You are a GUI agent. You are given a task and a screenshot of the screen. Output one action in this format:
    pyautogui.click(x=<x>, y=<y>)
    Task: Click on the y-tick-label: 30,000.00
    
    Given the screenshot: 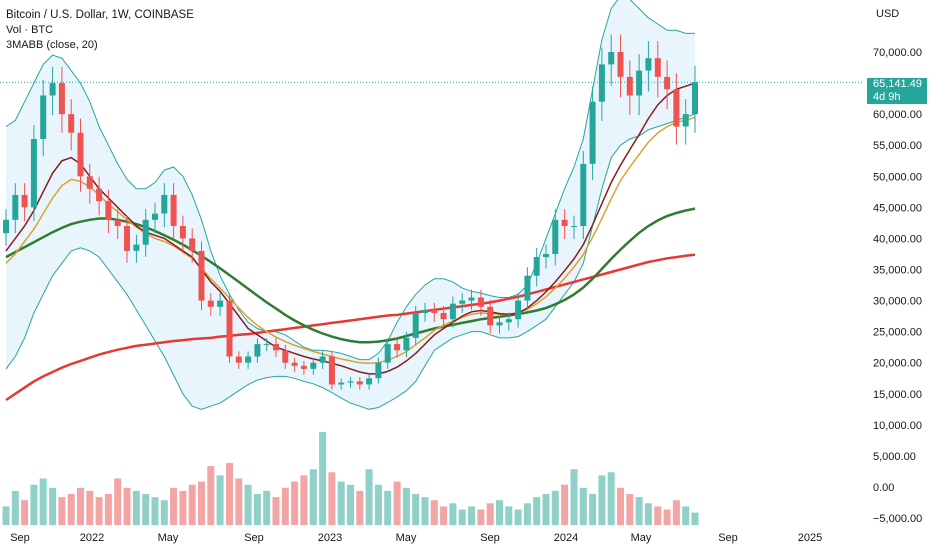 What is the action you would take?
    pyautogui.click(x=897, y=302)
    